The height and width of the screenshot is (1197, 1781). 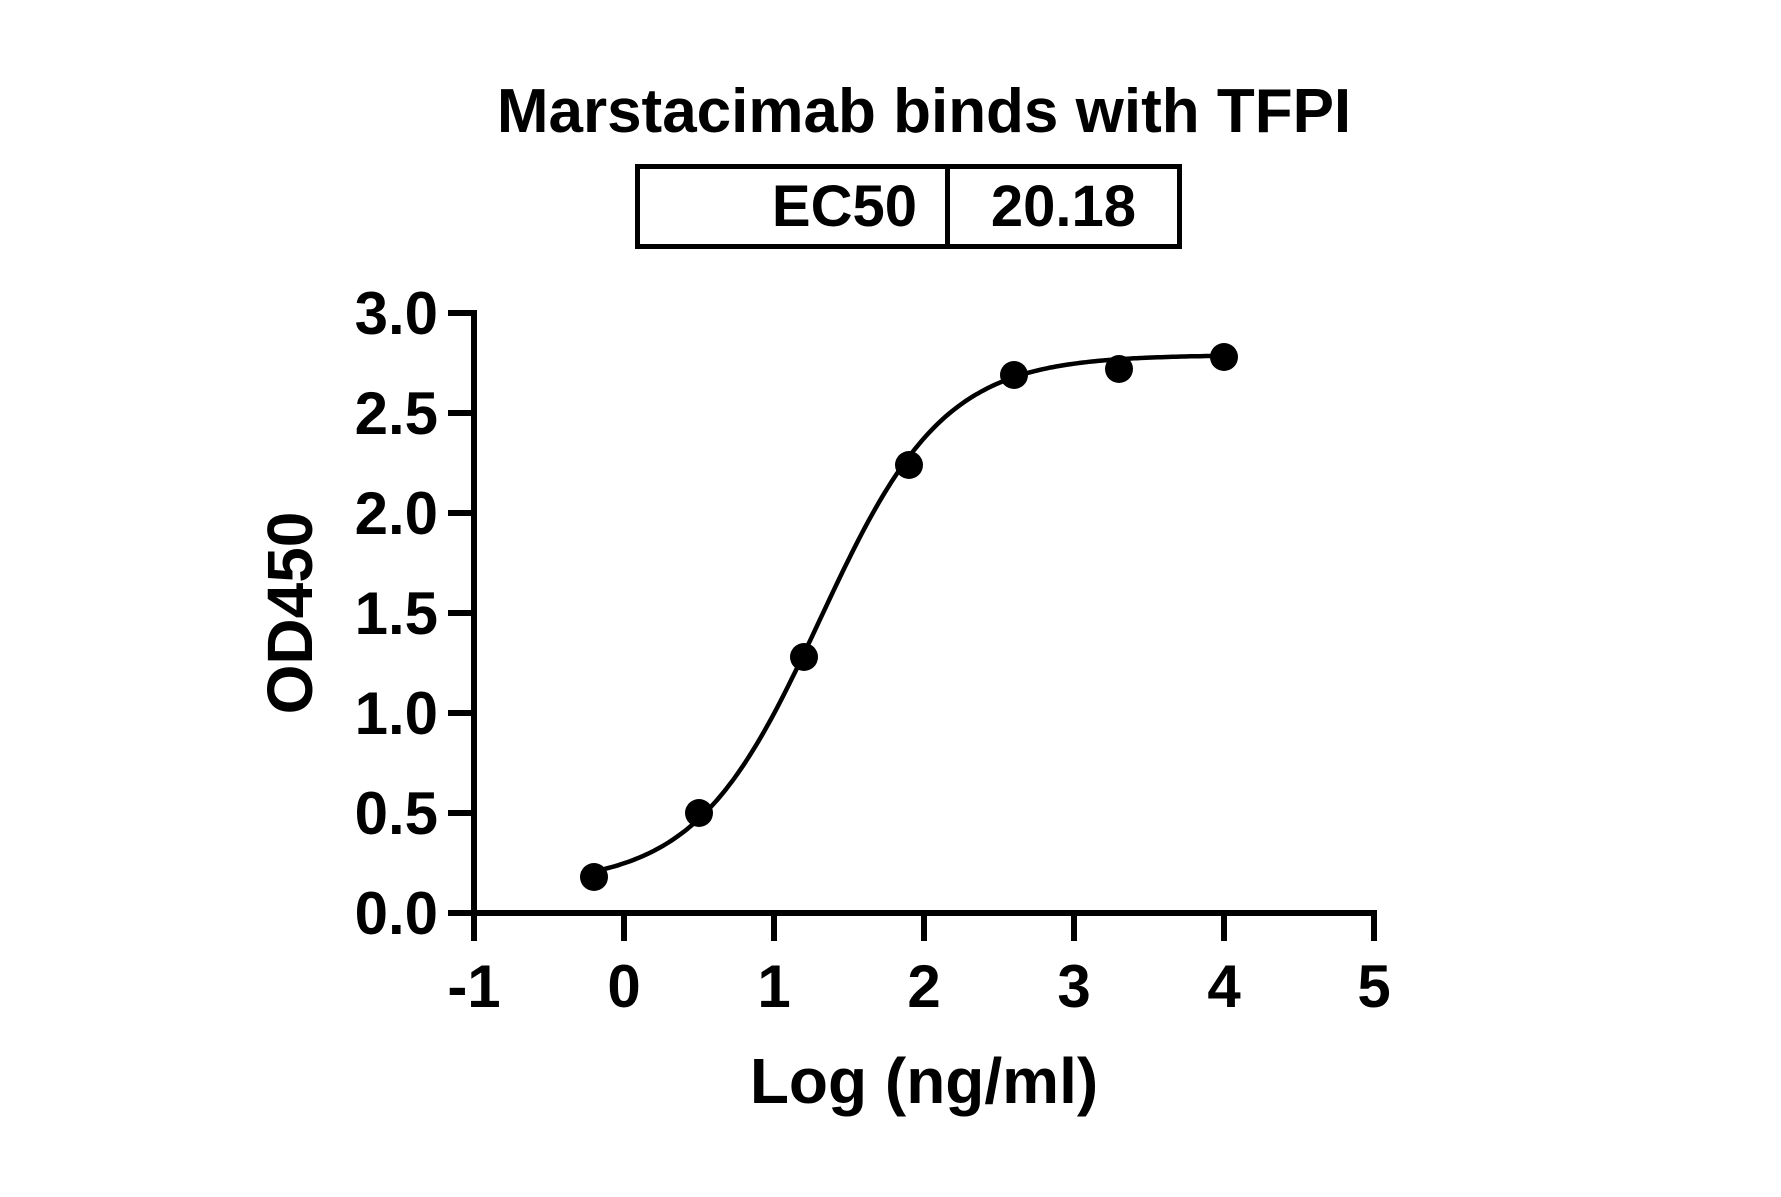 What do you see at coordinates (795, 206) in the screenshot?
I see `ec50-label-cell: EC50` at bounding box center [795, 206].